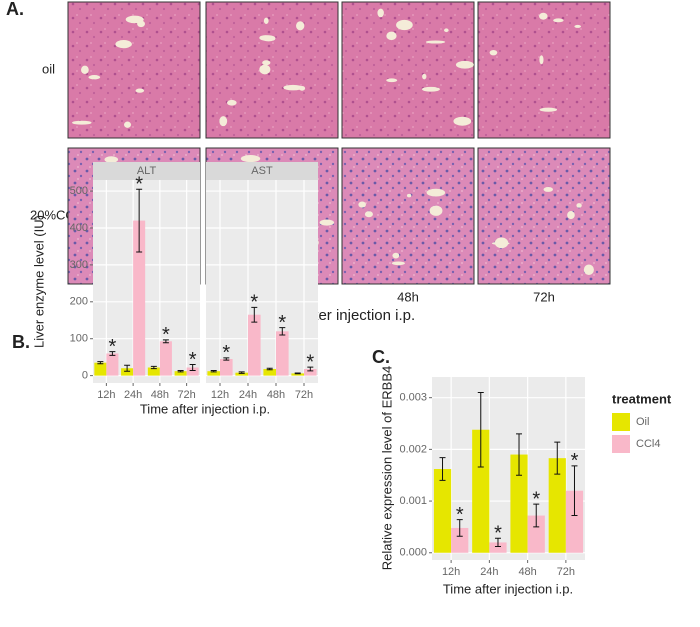 This screenshot has height=627, width=700. What do you see at coordinates (85, 376) in the screenshot?
I see `y-tick-label: 0` at bounding box center [85, 376].